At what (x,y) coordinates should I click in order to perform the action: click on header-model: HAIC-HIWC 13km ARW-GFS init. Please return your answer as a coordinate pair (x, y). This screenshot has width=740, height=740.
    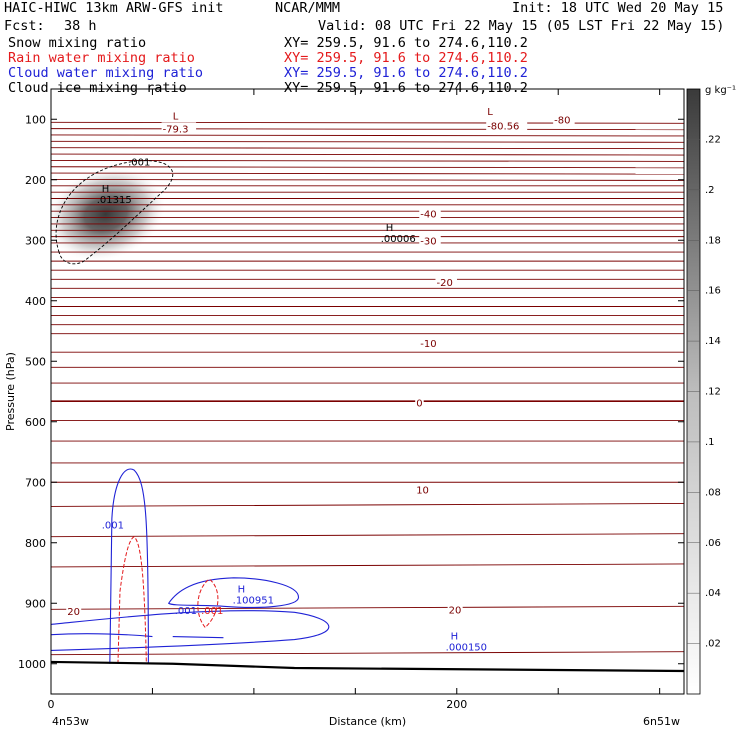
    Looking at the image, I should click on (114, 8).